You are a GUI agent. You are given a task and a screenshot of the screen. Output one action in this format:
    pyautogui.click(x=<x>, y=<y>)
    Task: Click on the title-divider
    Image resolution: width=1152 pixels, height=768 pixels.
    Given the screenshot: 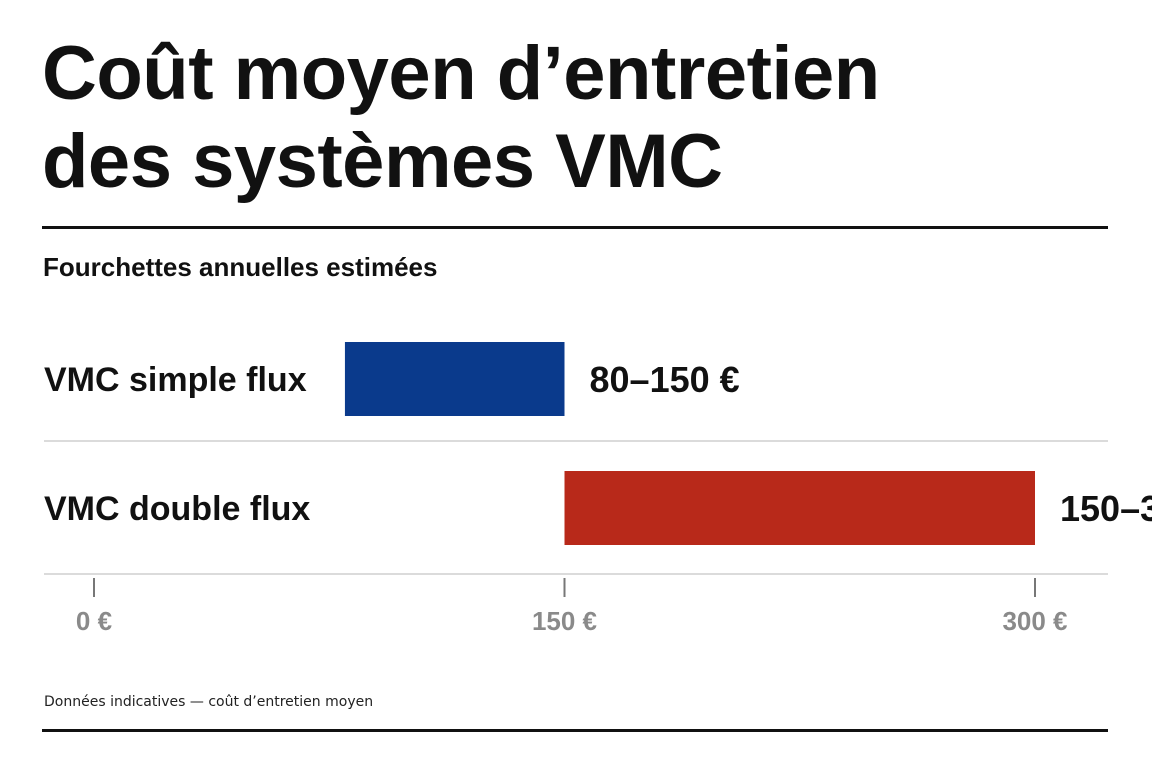 What is the action you would take?
    pyautogui.click(x=575, y=227)
    